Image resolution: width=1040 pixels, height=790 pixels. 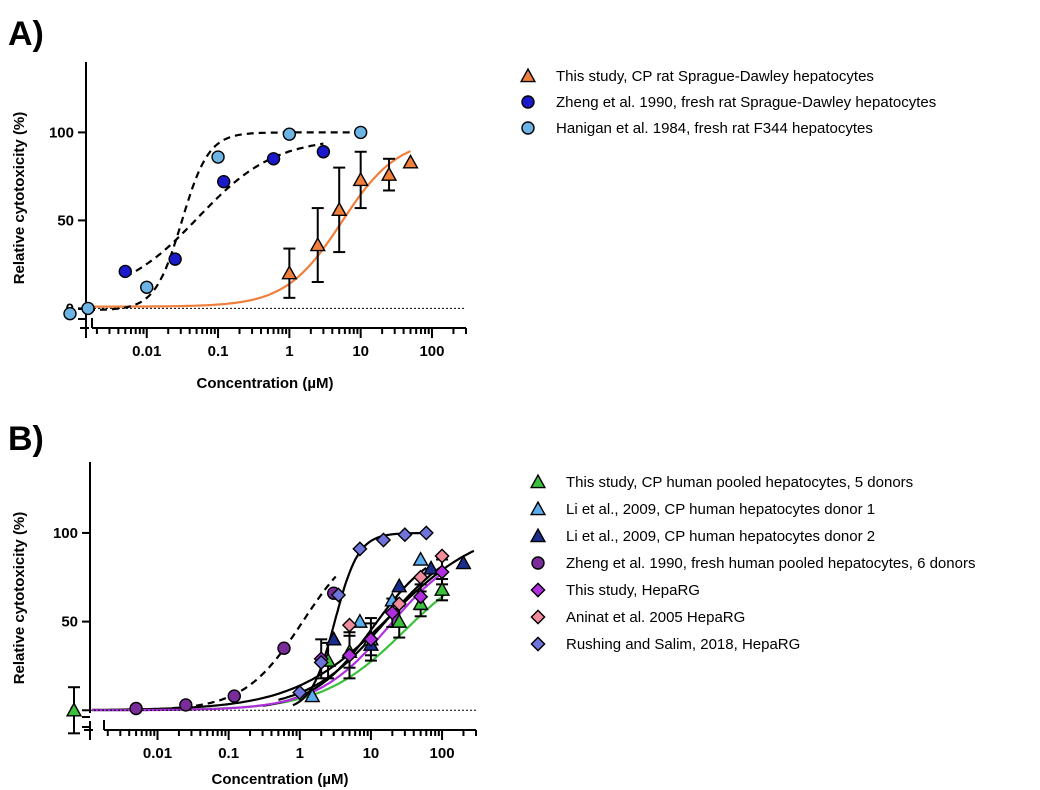 I want to click on panel-b-data-points, so click(x=268, y=621).